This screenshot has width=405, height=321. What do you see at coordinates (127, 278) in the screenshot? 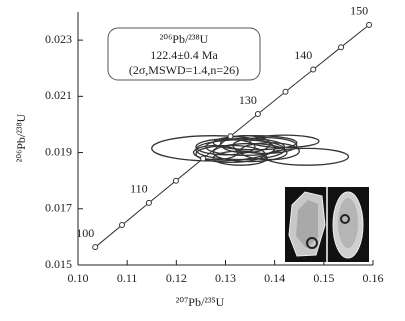
I see `x-tick-label: 0.11` at bounding box center [127, 278].